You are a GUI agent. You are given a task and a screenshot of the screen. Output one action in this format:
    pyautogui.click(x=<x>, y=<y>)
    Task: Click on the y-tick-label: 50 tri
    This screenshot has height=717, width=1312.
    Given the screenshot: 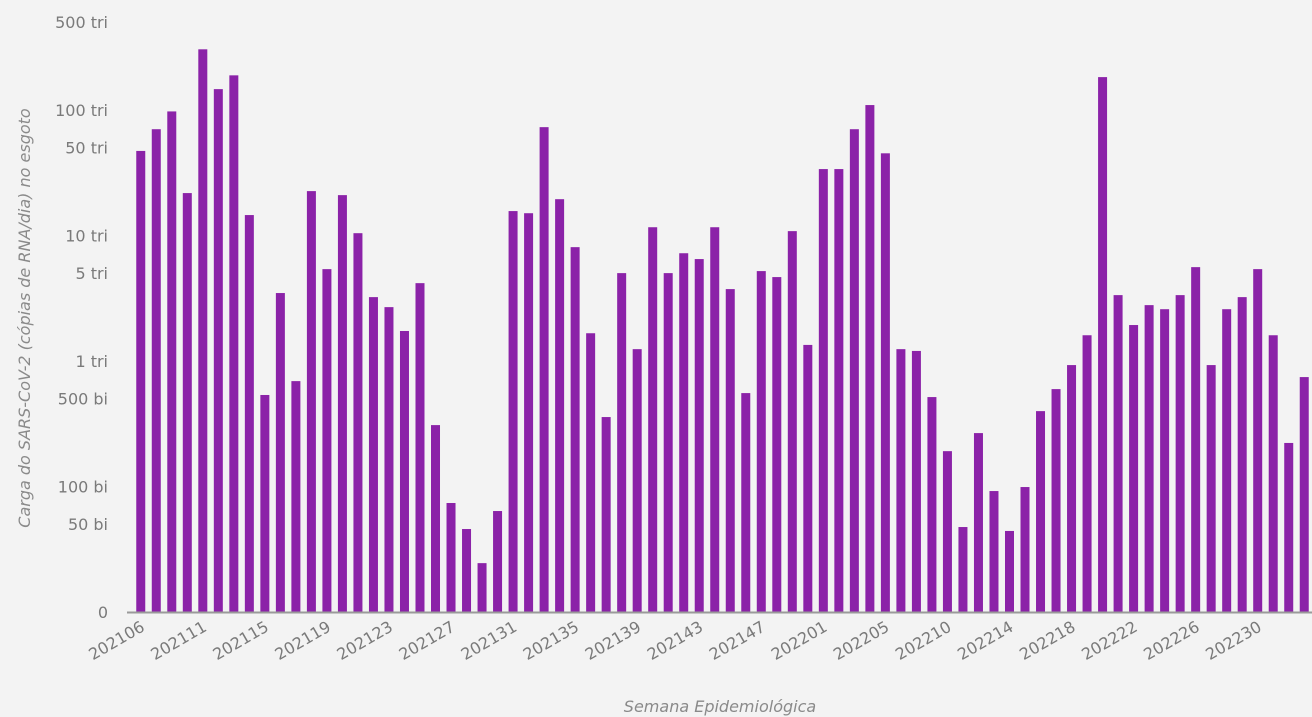 What is the action you would take?
    pyautogui.click(x=86, y=148)
    